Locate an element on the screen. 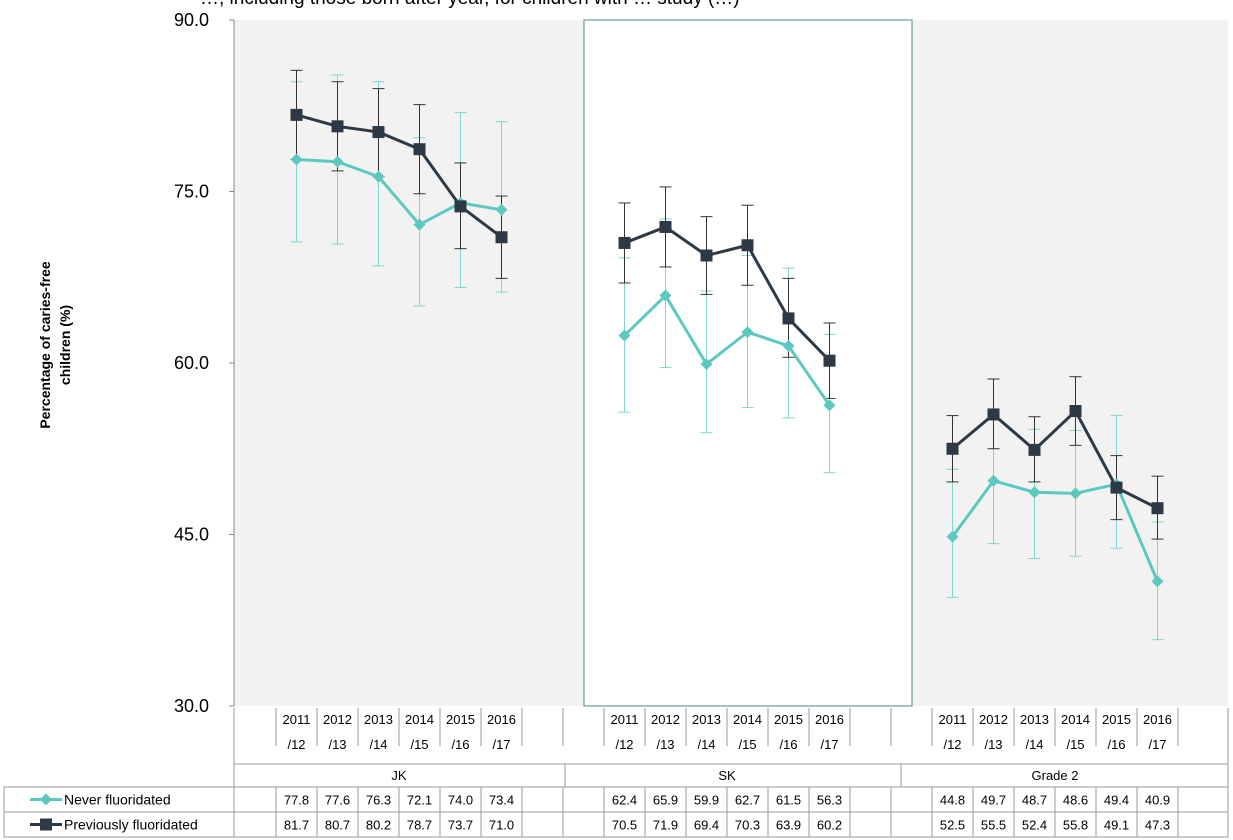  table-value: 52.4 is located at coordinates (1034, 825).